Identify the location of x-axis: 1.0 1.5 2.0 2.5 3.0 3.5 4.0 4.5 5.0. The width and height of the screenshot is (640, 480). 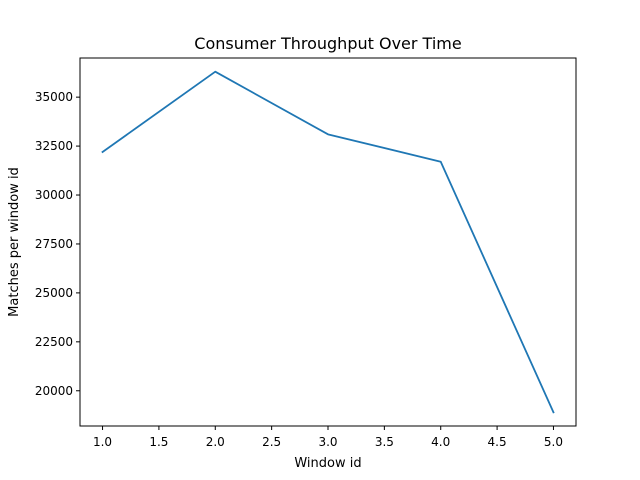
(328, 437).